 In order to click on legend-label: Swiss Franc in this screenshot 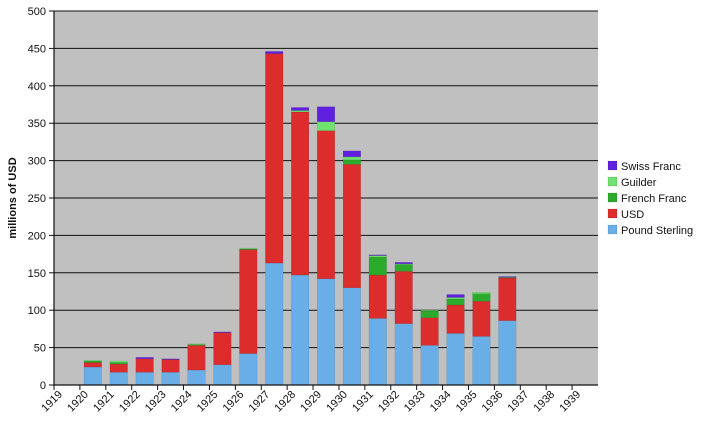, I will do `click(651, 167)`.